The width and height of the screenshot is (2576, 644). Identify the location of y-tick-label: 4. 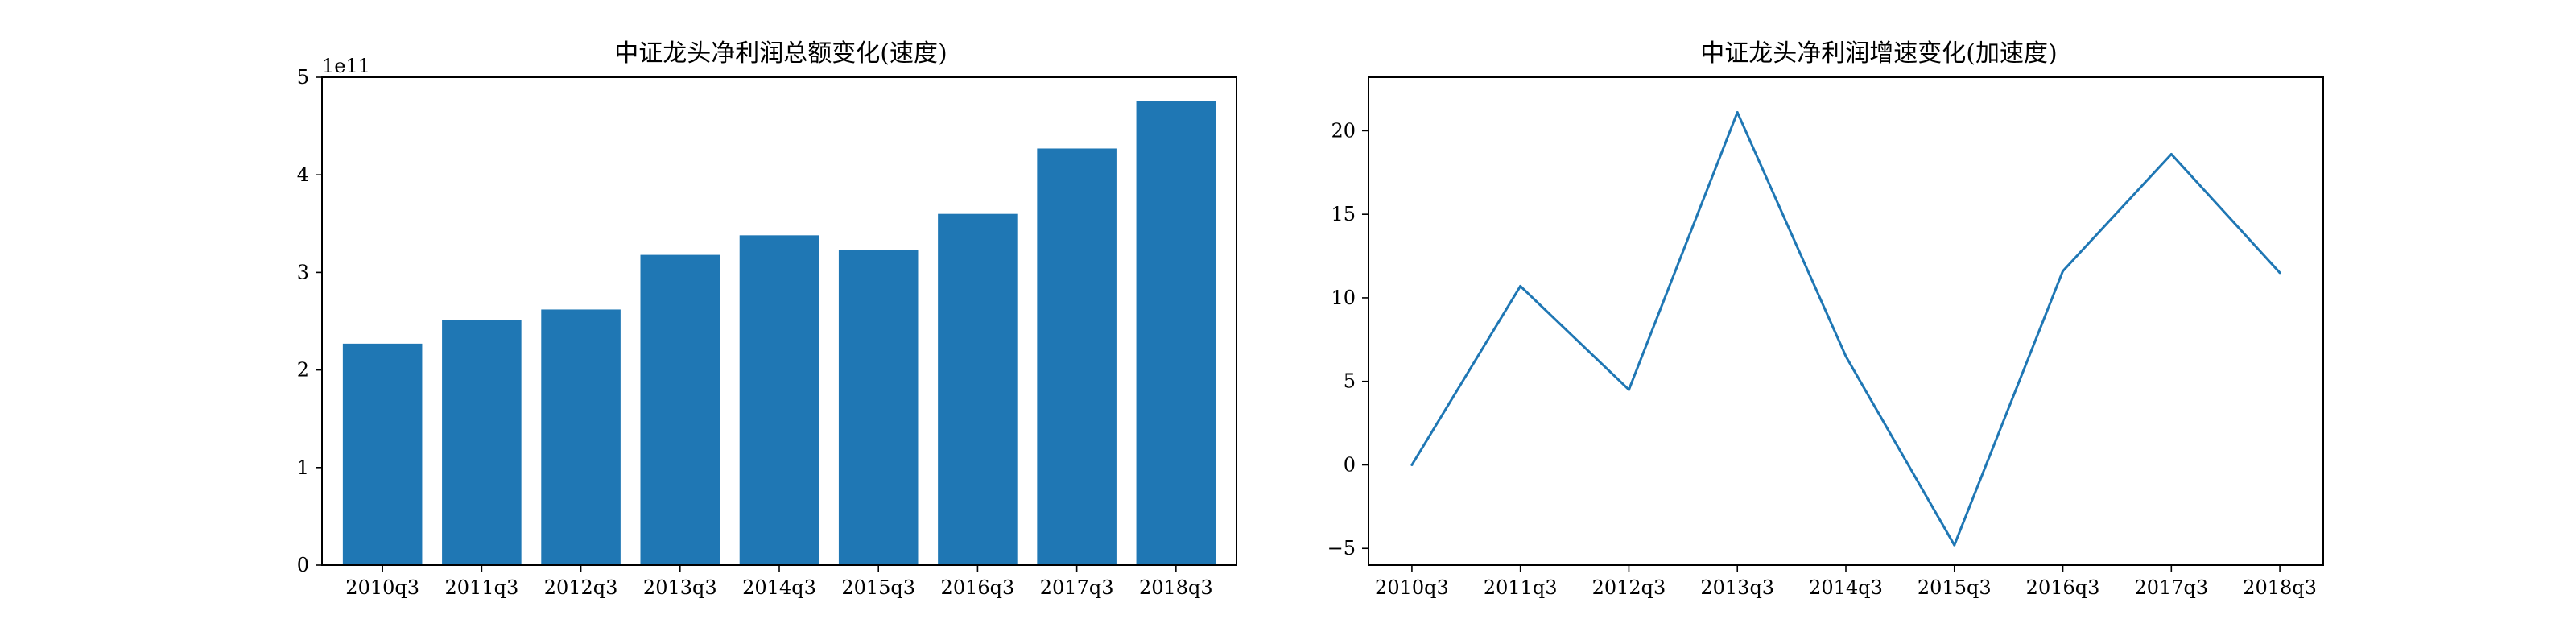
(303, 174).